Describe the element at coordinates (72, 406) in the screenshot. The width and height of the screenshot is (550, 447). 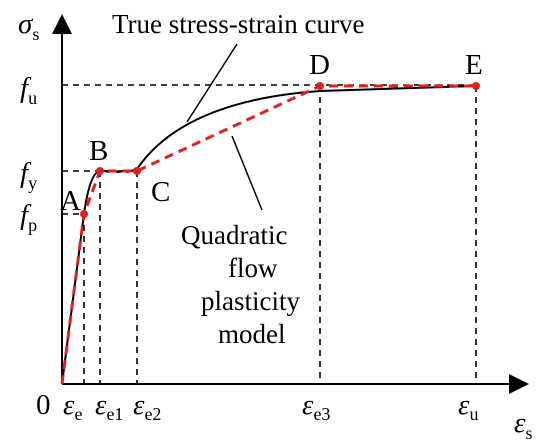
I see `x-tick-eps-e: εe` at that location.